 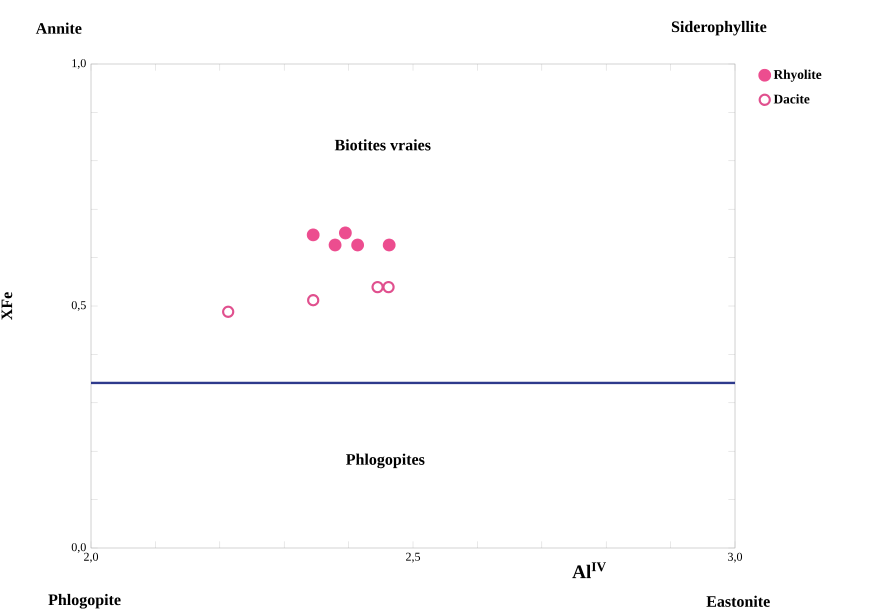 What do you see at coordinates (385, 461) in the screenshot?
I see `annotation: Phlogopites` at bounding box center [385, 461].